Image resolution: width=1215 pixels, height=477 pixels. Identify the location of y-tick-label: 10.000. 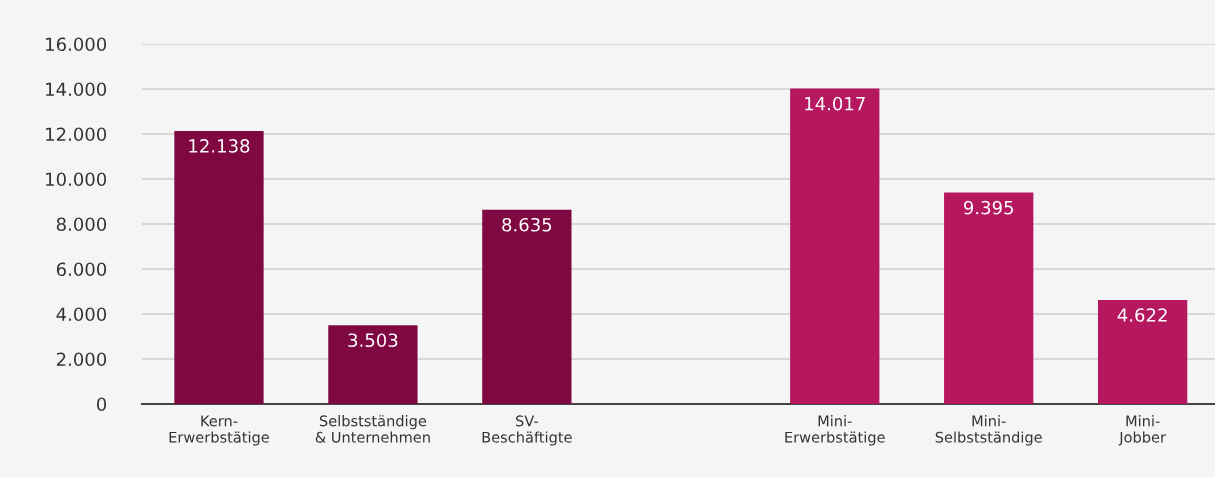
(76, 179).